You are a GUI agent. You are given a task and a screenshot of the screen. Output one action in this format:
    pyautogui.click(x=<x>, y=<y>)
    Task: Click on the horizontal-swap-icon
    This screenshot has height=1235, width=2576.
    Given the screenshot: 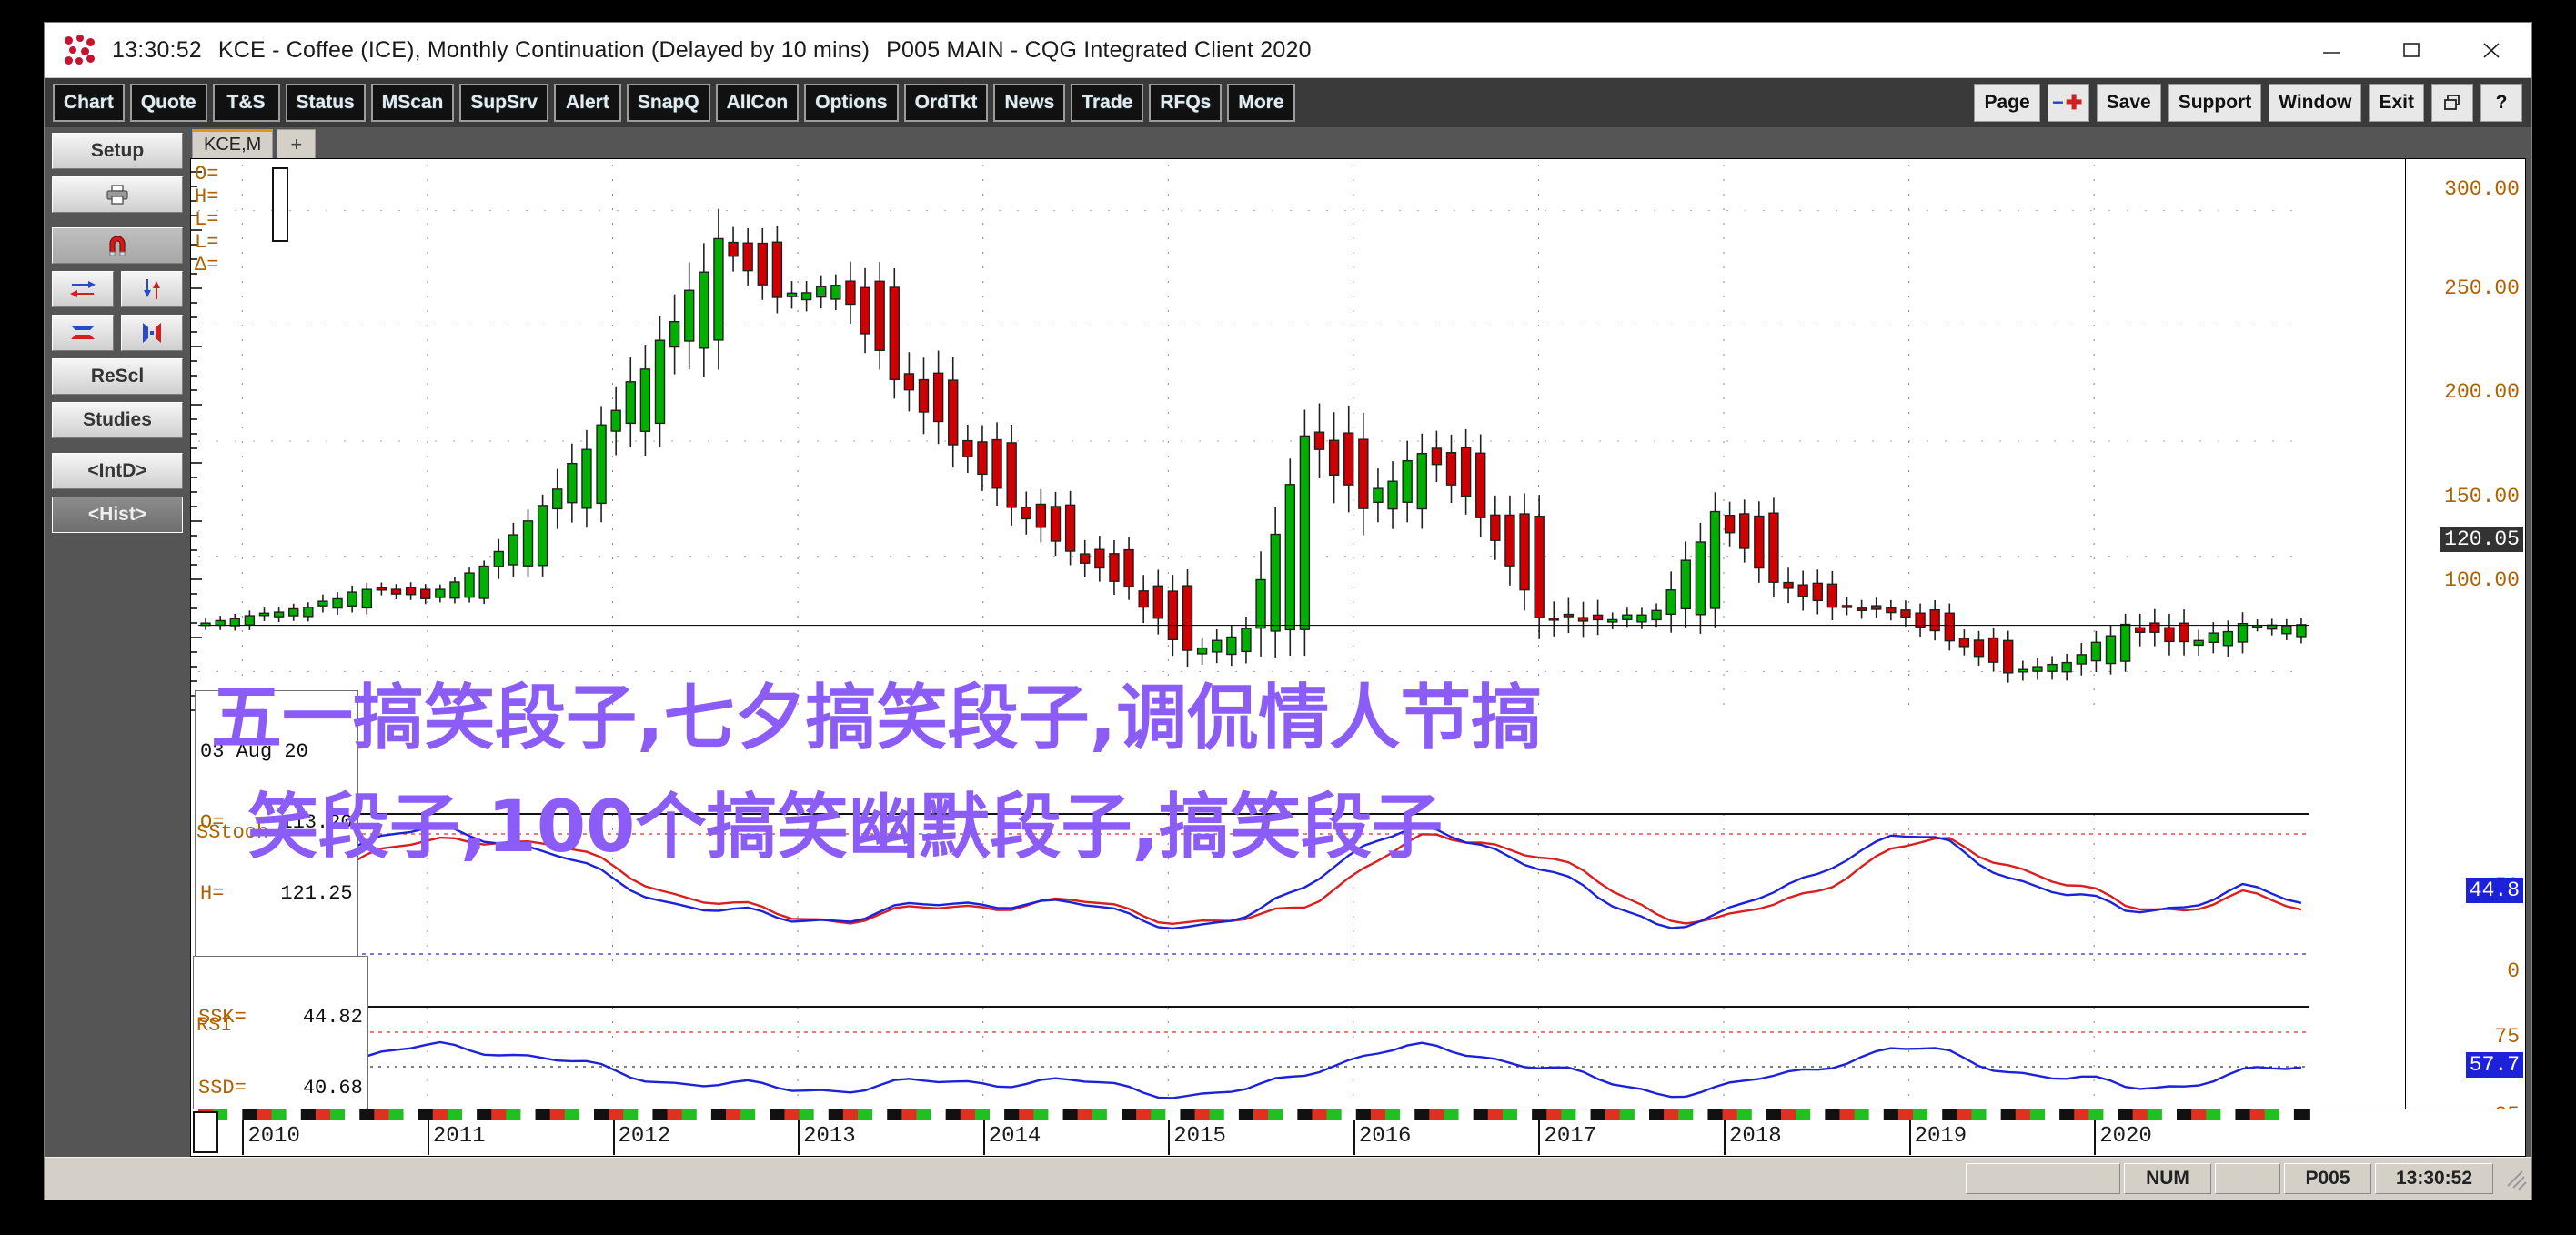 What is the action you would take?
    pyautogui.click(x=83, y=289)
    